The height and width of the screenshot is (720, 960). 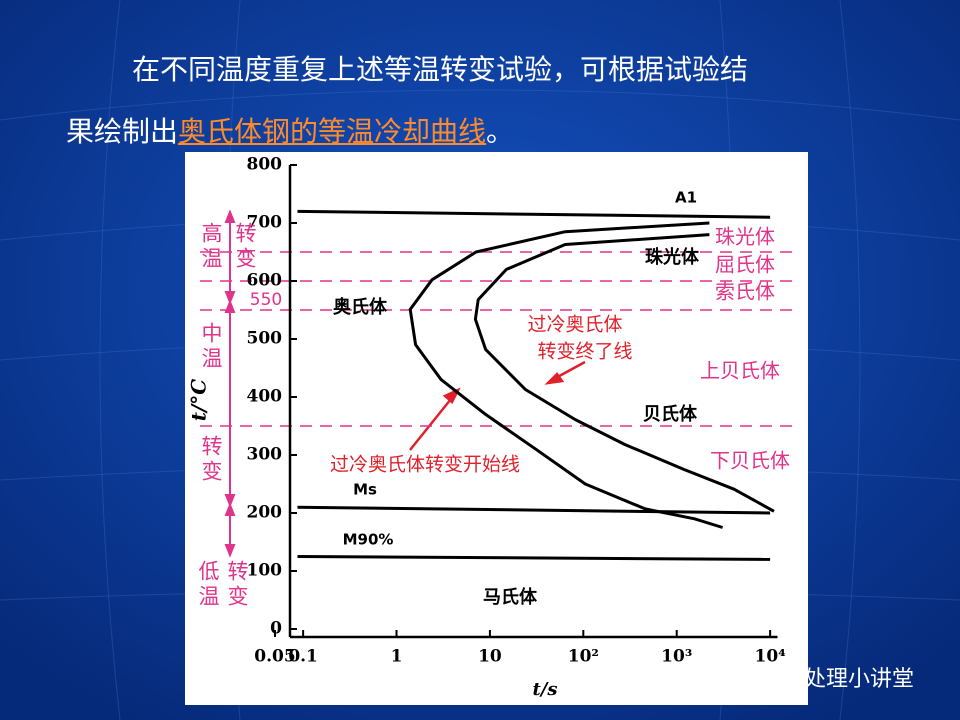 I want to click on x-tick-label: 0.1, so click(x=303, y=657).